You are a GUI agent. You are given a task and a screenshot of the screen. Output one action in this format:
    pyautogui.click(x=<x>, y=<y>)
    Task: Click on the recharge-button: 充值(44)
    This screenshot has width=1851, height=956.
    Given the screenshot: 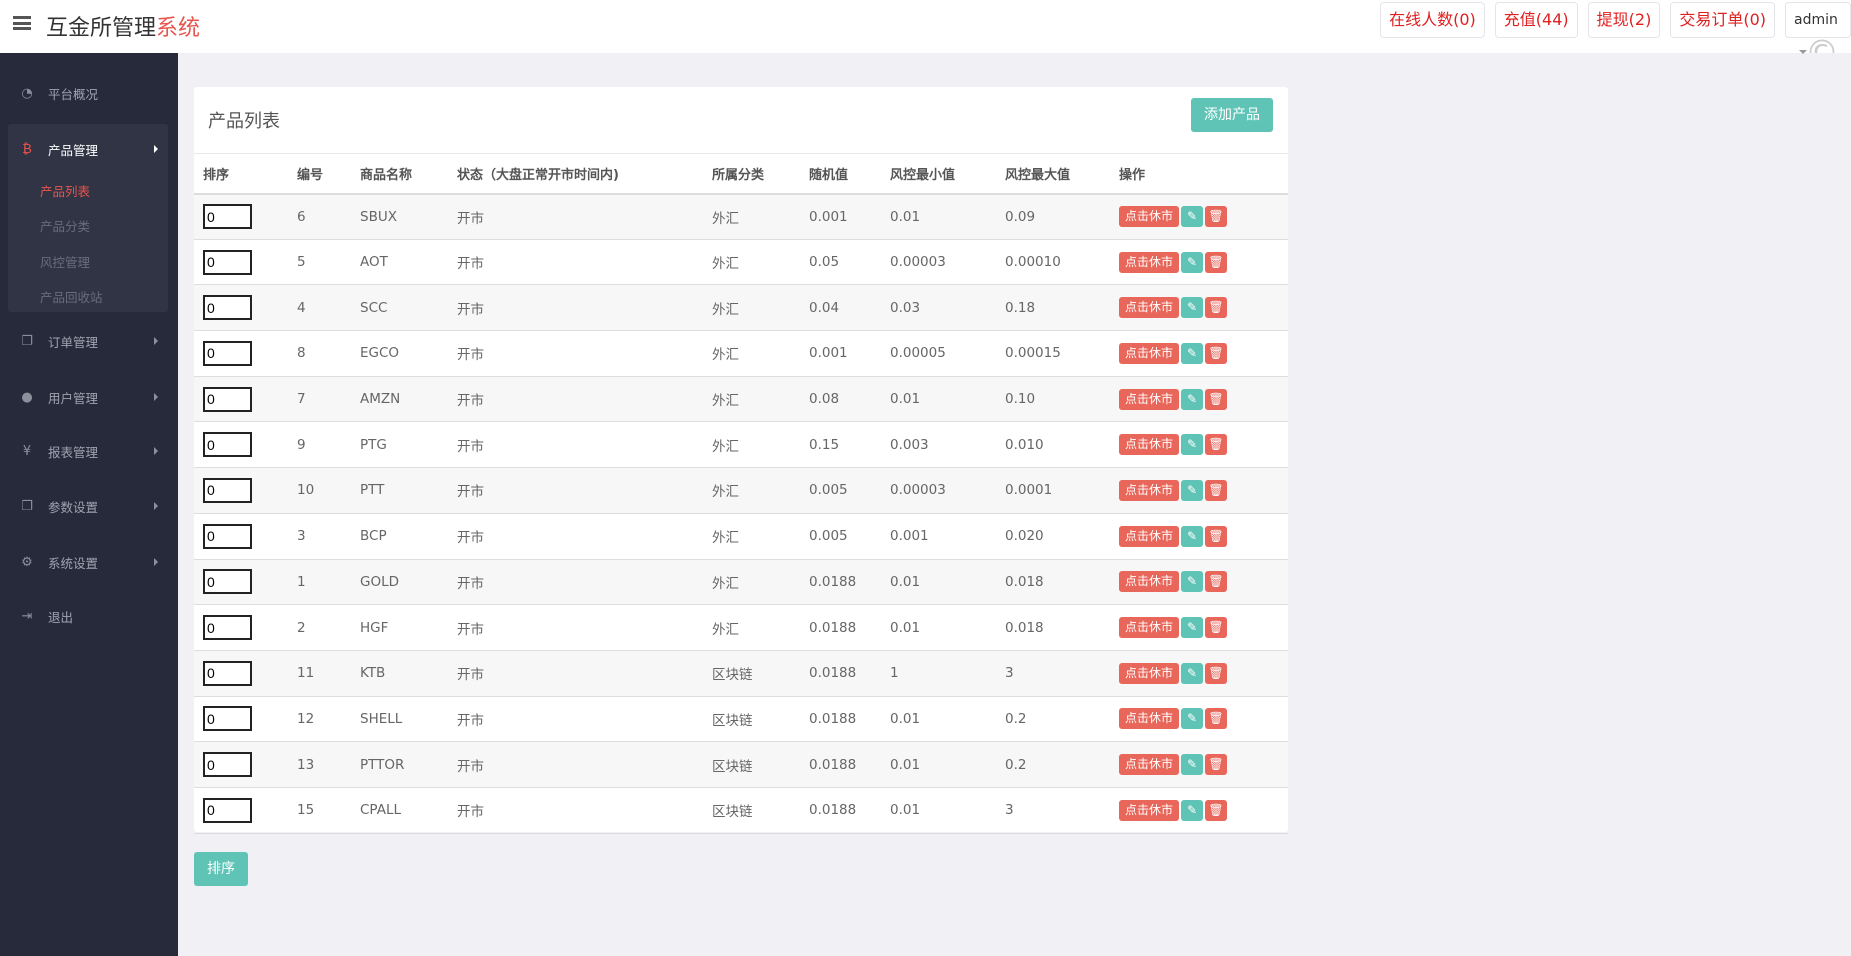 What is the action you would take?
    pyautogui.click(x=1536, y=20)
    